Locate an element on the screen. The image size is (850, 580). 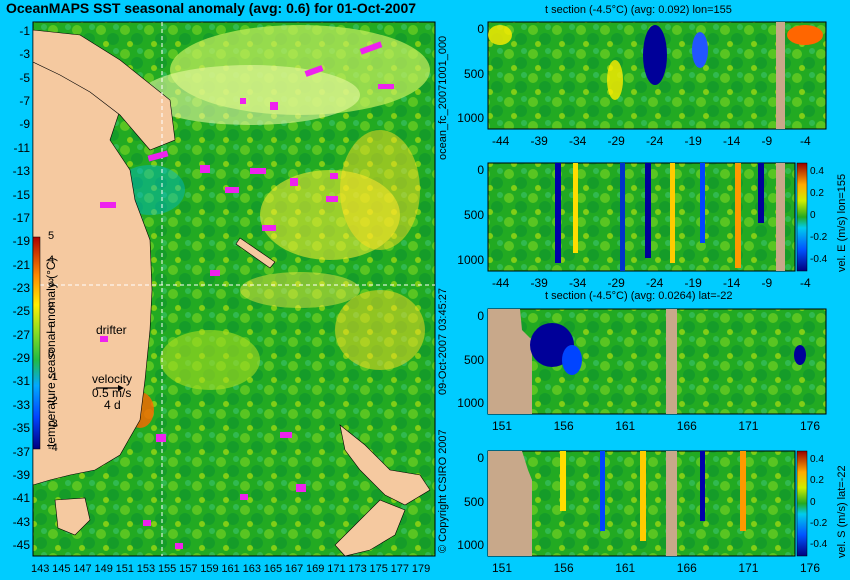
panel-4-x-tick: 161 is located at coordinates (625, 568).